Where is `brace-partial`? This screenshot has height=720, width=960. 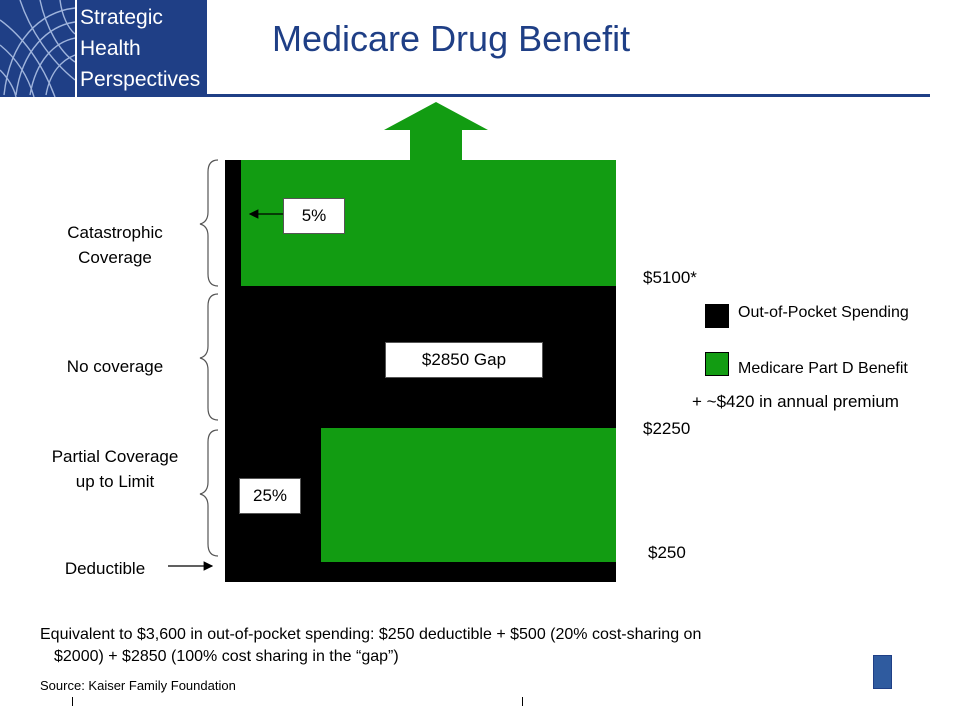 brace-partial is located at coordinates (209, 493).